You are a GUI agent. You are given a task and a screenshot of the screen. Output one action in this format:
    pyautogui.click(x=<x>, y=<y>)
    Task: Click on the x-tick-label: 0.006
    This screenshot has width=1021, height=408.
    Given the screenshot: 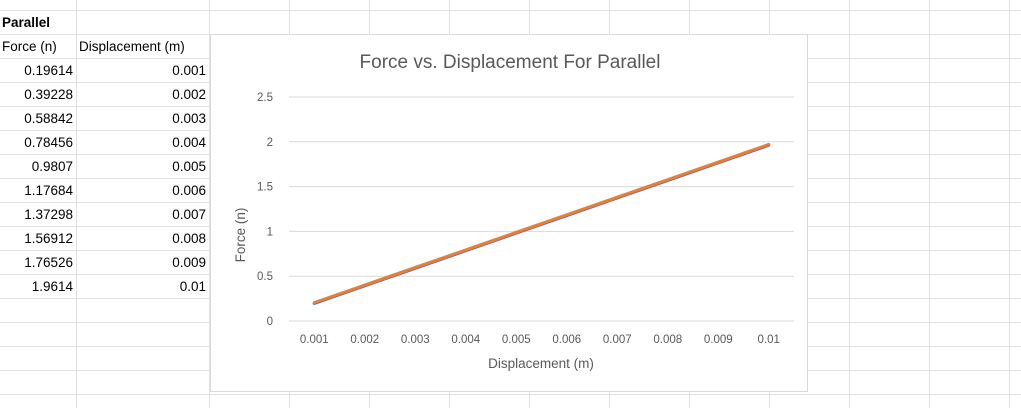 What is the action you would take?
    pyautogui.click(x=566, y=340)
    